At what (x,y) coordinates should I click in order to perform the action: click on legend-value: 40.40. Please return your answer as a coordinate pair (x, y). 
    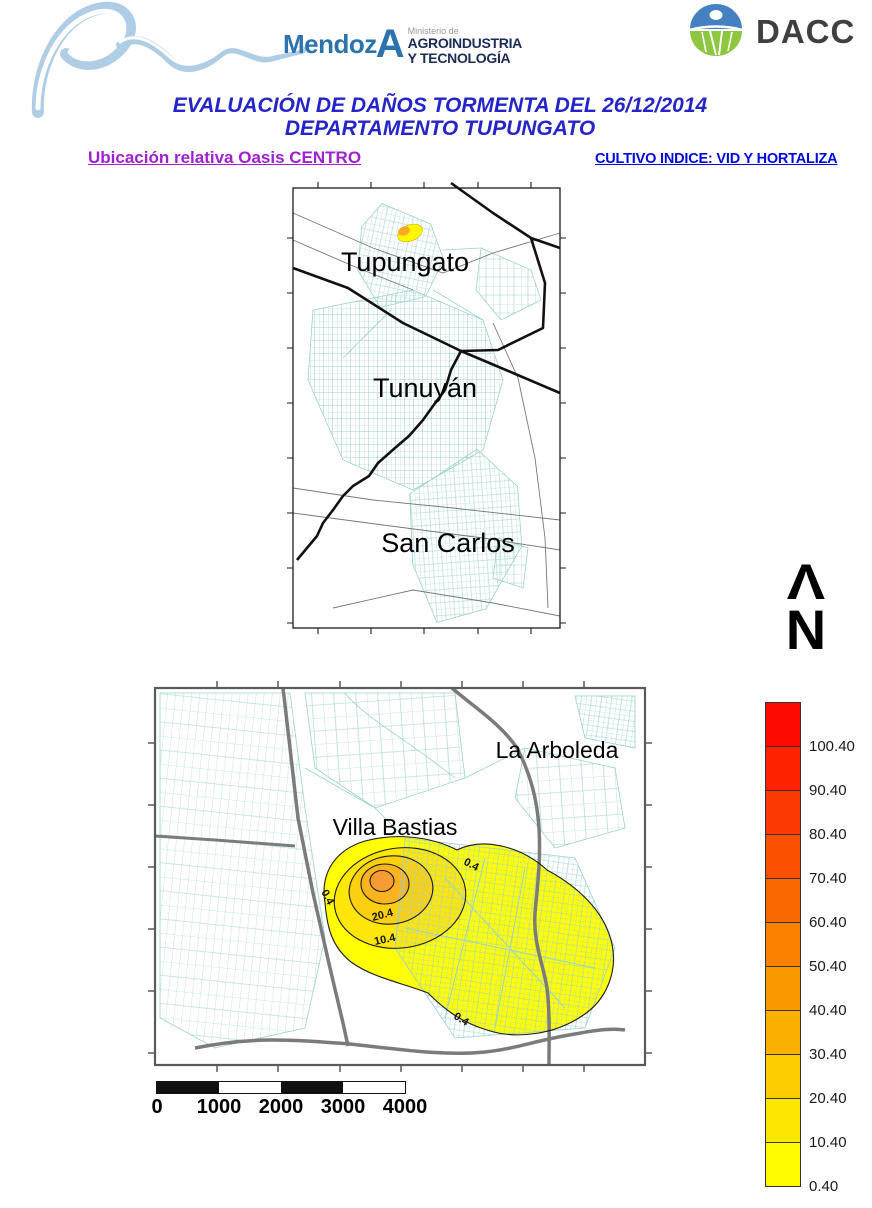
    Looking at the image, I should click on (828, 1010).